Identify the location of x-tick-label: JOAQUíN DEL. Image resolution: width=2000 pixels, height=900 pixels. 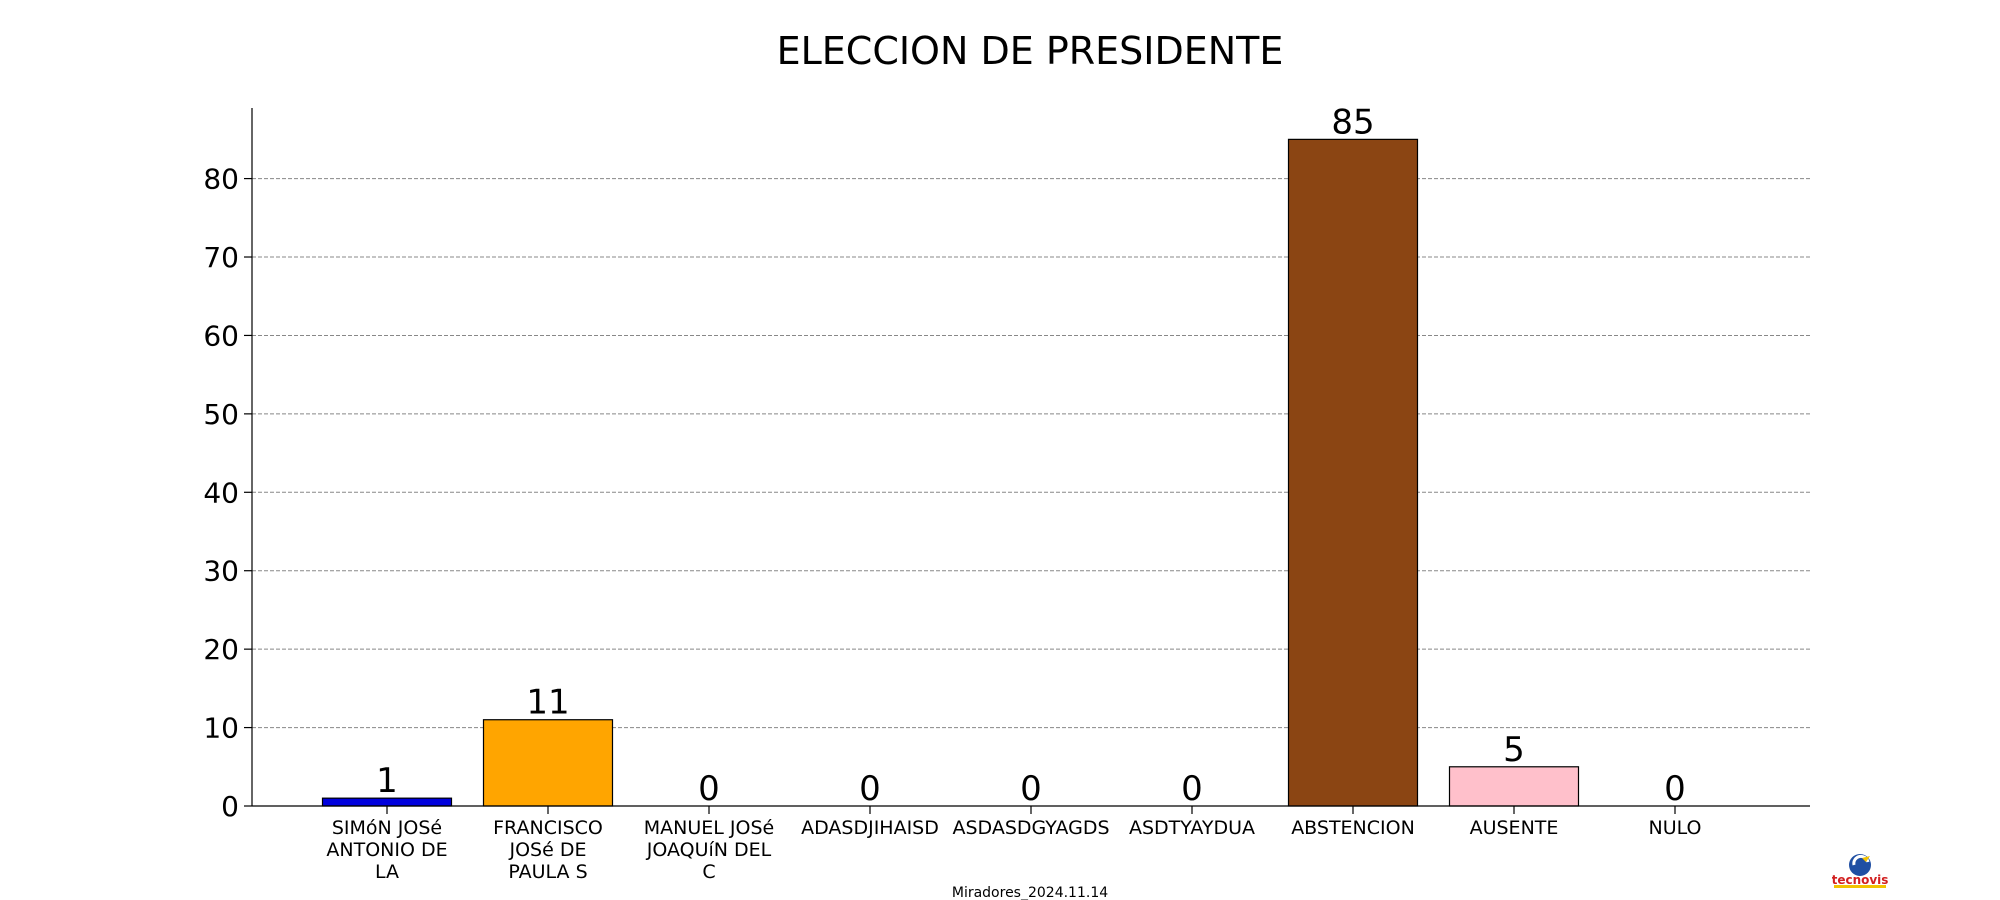
(709, 850).